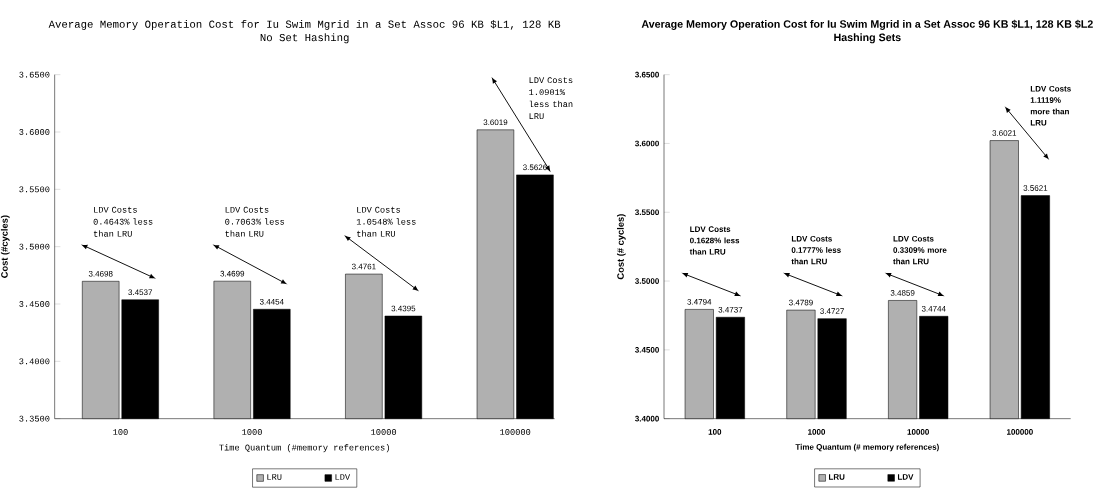 This screenshot has width=1106, height=496. I want to click on annotation: LDV Costs 1.1119% more than LRU, so click(1050, 105).